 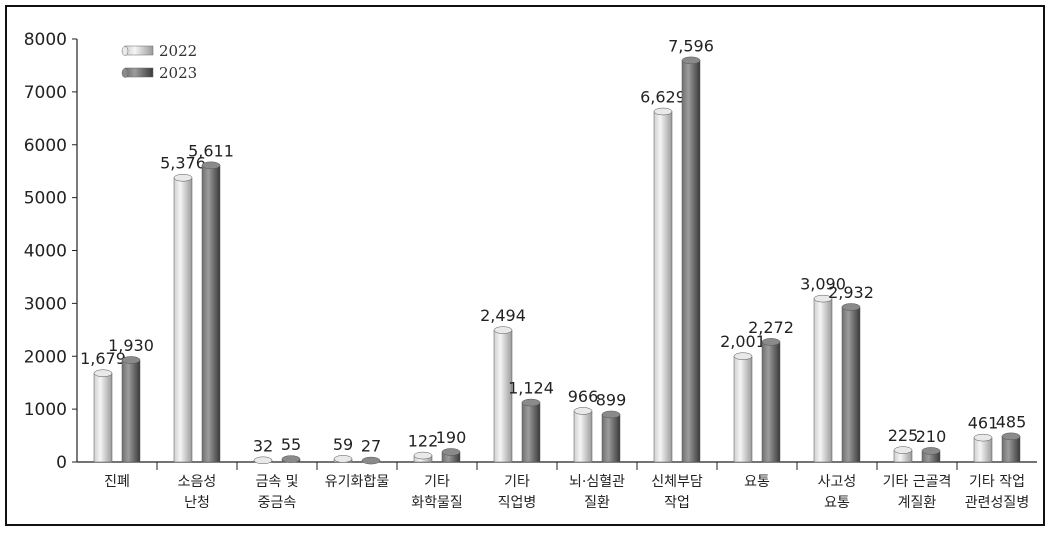 I want to click on x-category-label-line: 난청, so click(x=197, y=503).